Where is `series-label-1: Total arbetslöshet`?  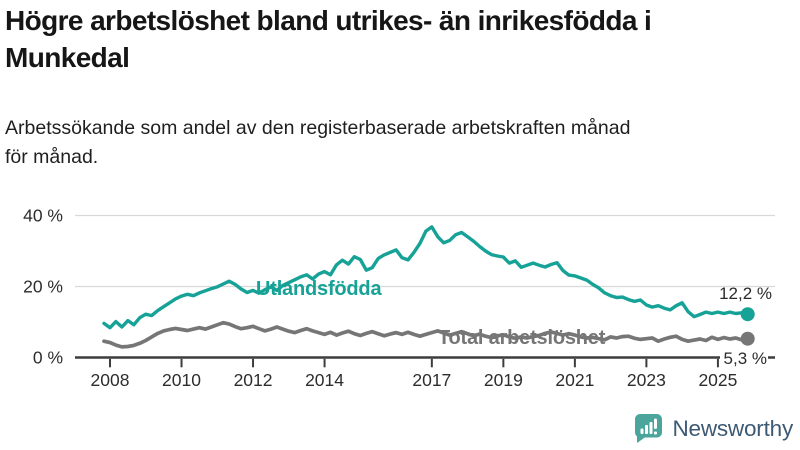
series-label-1: Total arbetslöshet is located at coordinates (522, 338).